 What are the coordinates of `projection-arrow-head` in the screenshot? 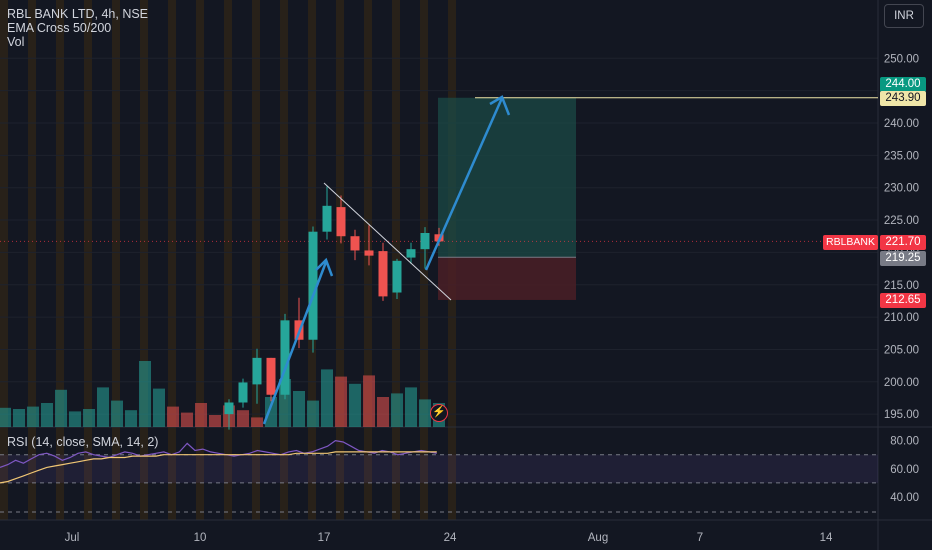 It's located at (500, 105).